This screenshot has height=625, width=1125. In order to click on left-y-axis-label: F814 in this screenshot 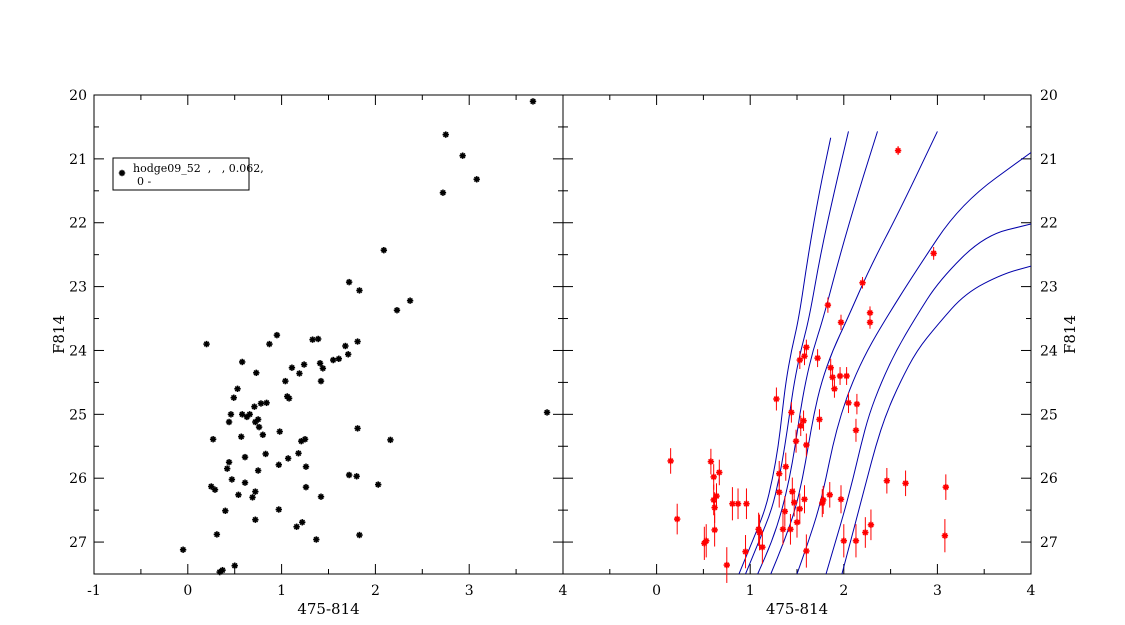, I will do `click(59, 334)`.